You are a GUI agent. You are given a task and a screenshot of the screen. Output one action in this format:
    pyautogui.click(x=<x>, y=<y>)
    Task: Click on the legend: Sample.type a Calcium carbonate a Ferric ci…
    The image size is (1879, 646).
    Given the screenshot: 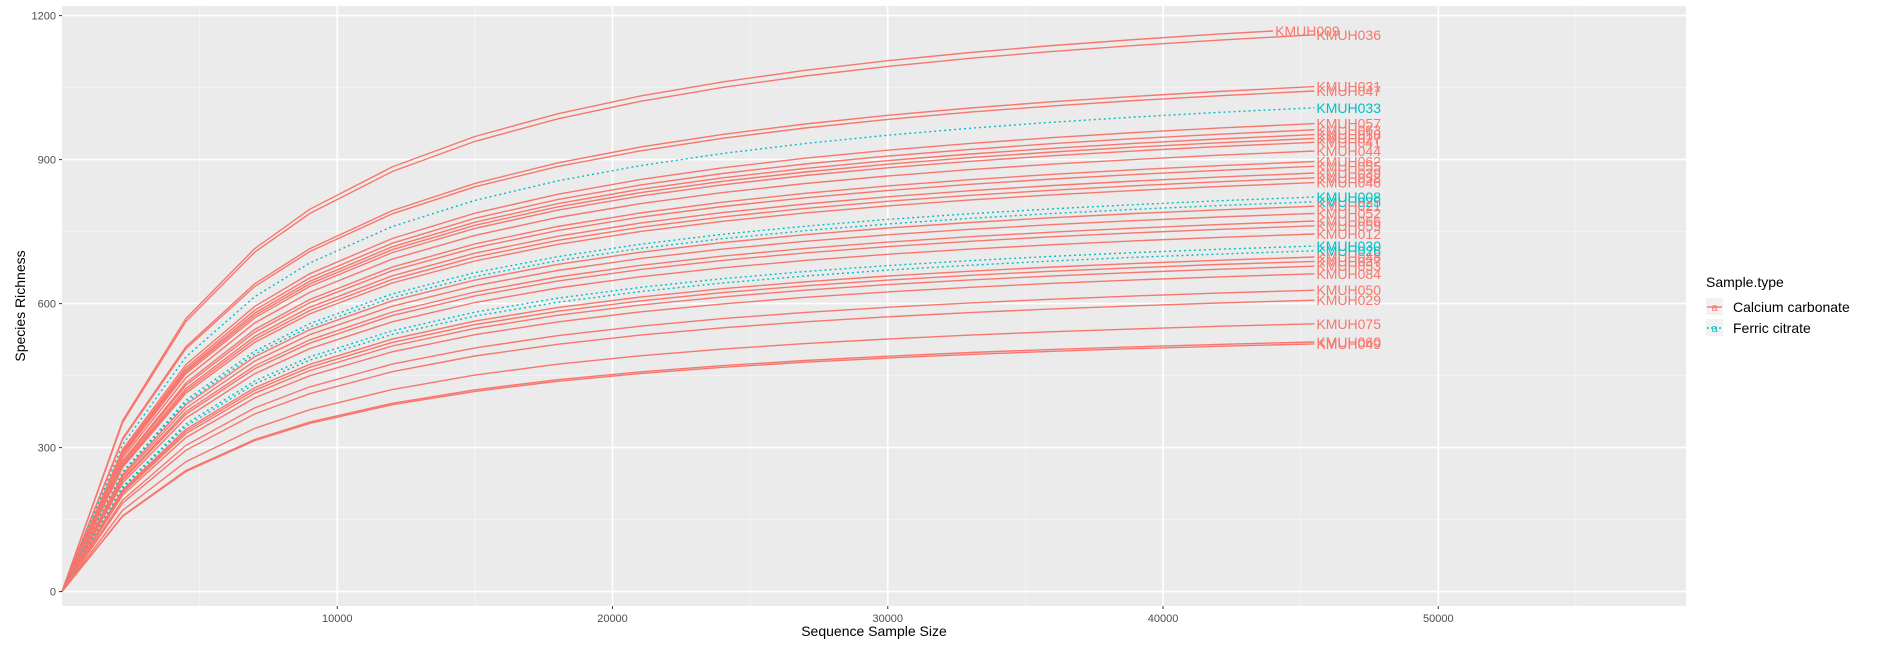 What is the action you would take?
    pyautogui.click(x=1778, y=305)
    